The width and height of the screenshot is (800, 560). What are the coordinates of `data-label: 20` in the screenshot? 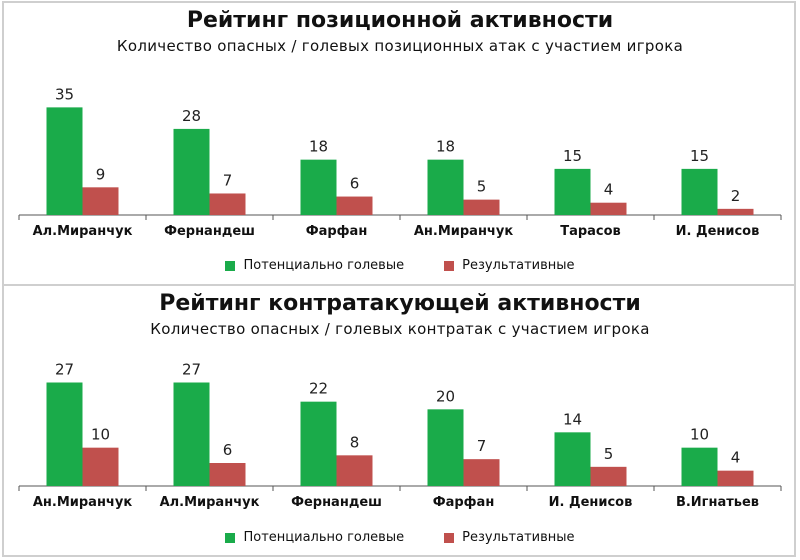 It's located at (445, 396).